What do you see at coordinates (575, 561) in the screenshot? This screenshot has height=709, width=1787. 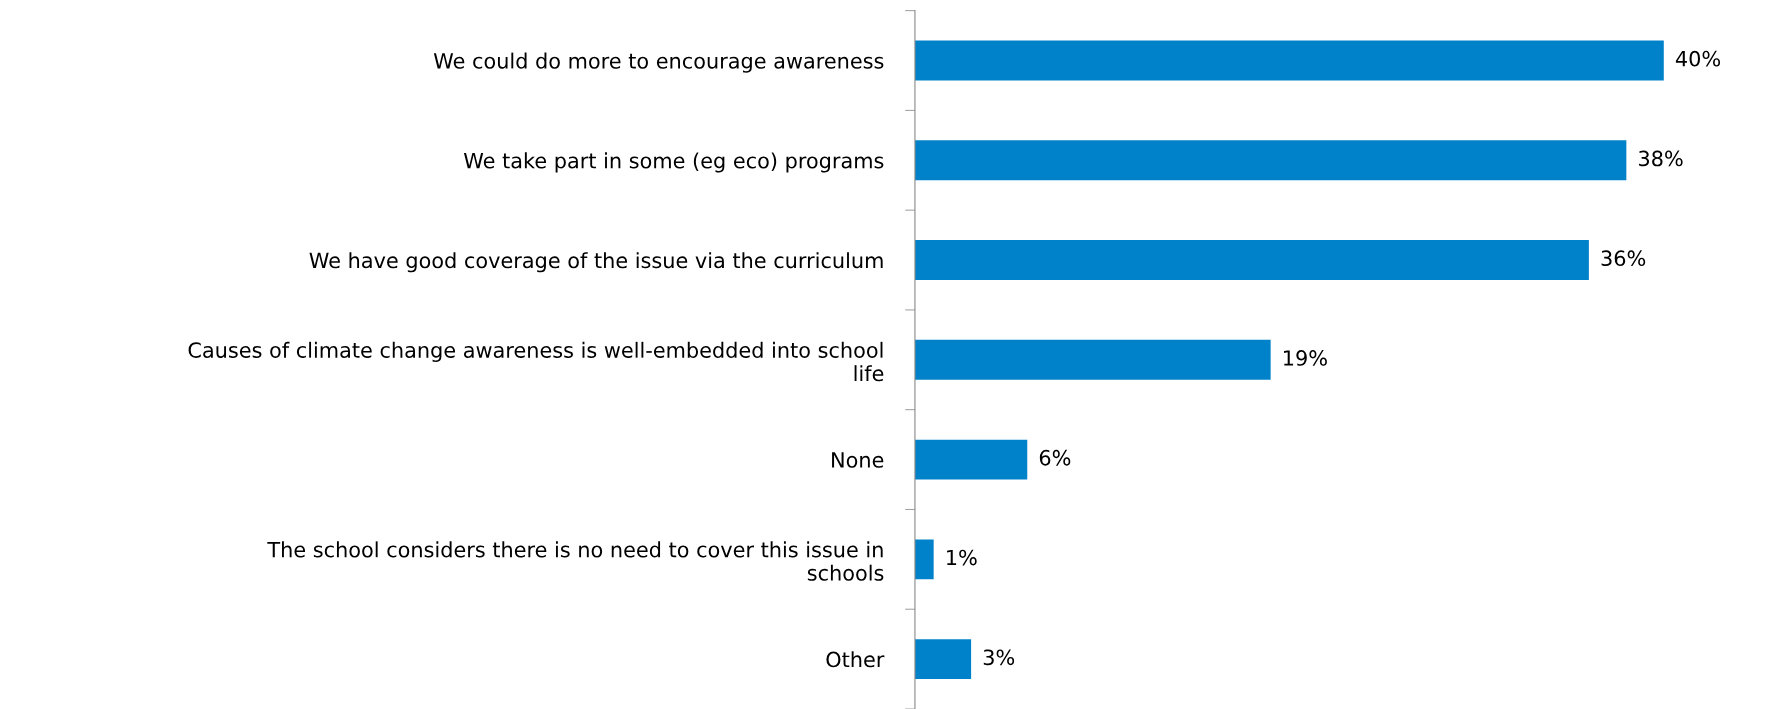 I see `y-tick-label: The school considers there is no need to cover this issue in schools` at bounding box center [575, 561].